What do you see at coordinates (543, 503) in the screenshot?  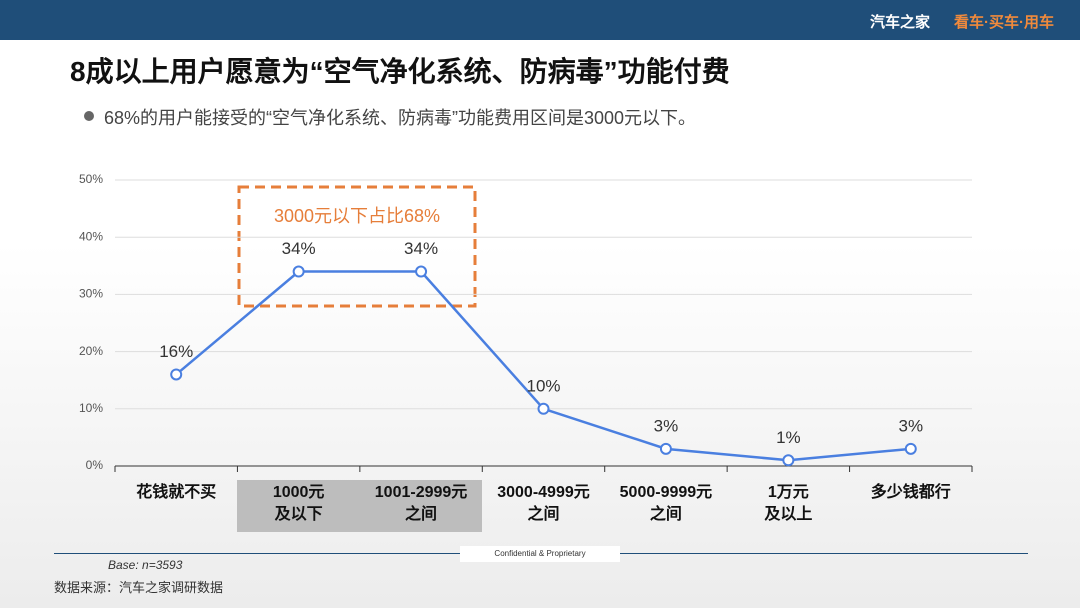 I see `x-tick-label: 3000-4999元 之间` at bounding box center [543, 503].